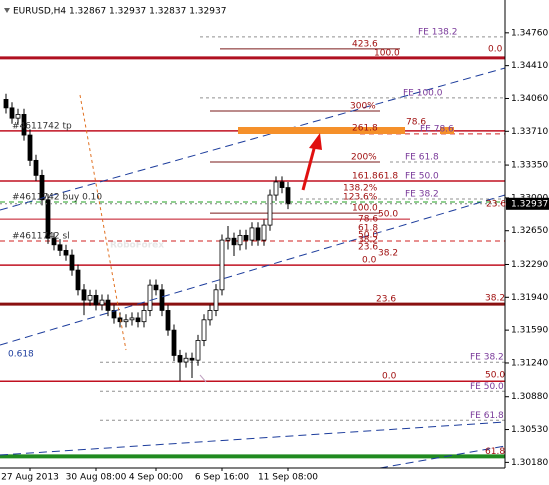 Image resolution: width=549 pixels, height=485 pixels. Describe the element at coordinates (529, 265) in the screenshot. I see `y-tick-label: 1.32290` at that location.